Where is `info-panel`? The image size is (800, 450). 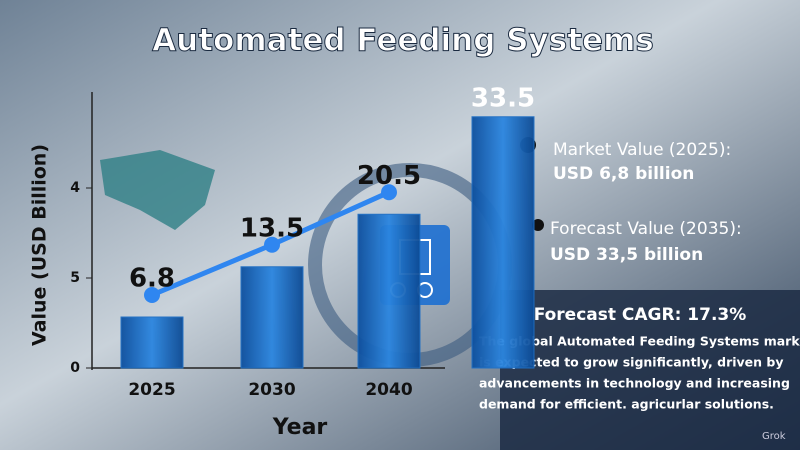
info-panel is located at coordinates (650, 370).